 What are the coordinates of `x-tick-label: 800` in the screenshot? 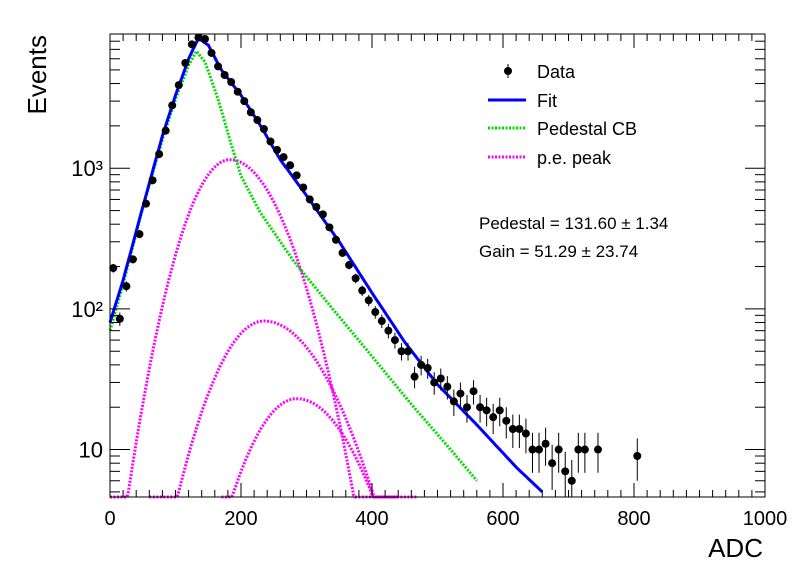 It's located at (633, 519).